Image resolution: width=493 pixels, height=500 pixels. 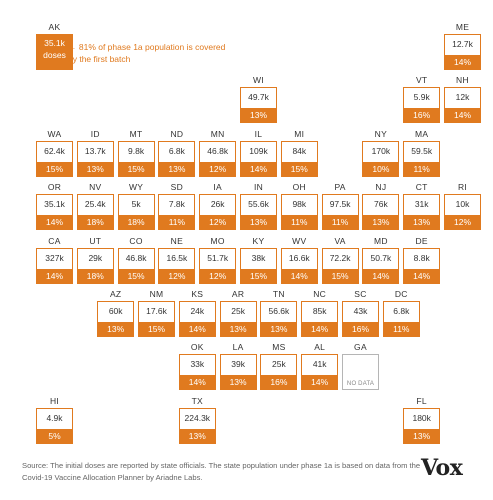 What do you see at coordinates (54, 417) in the screenshot?
I see `state-doses-hi: 4.9k` at bounding box center [54, 417].